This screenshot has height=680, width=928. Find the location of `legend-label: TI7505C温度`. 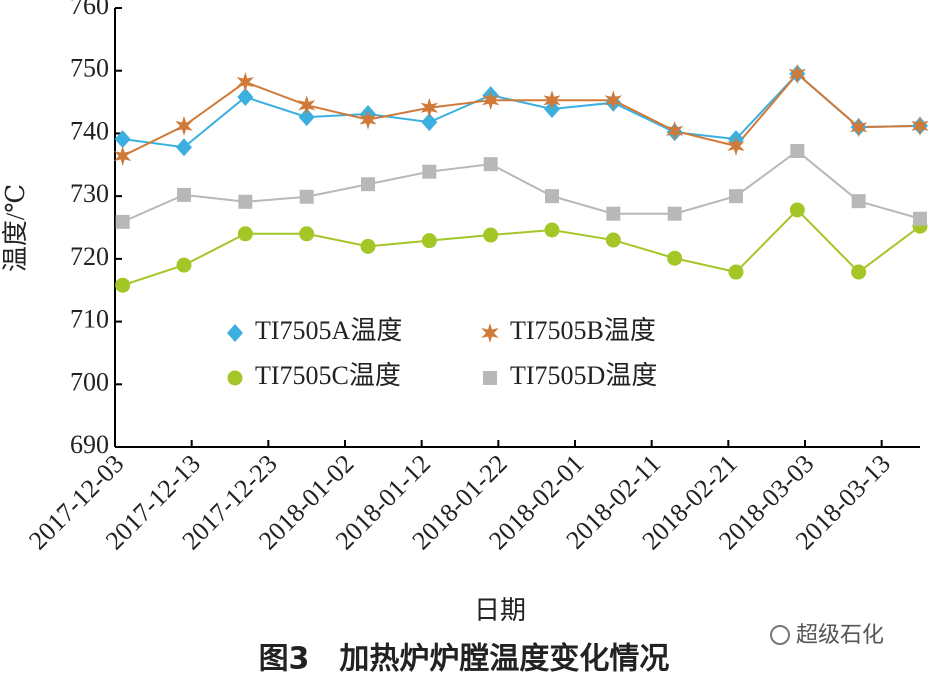

legend-label: TI7505C温度 is located at coordinates (328, 375).